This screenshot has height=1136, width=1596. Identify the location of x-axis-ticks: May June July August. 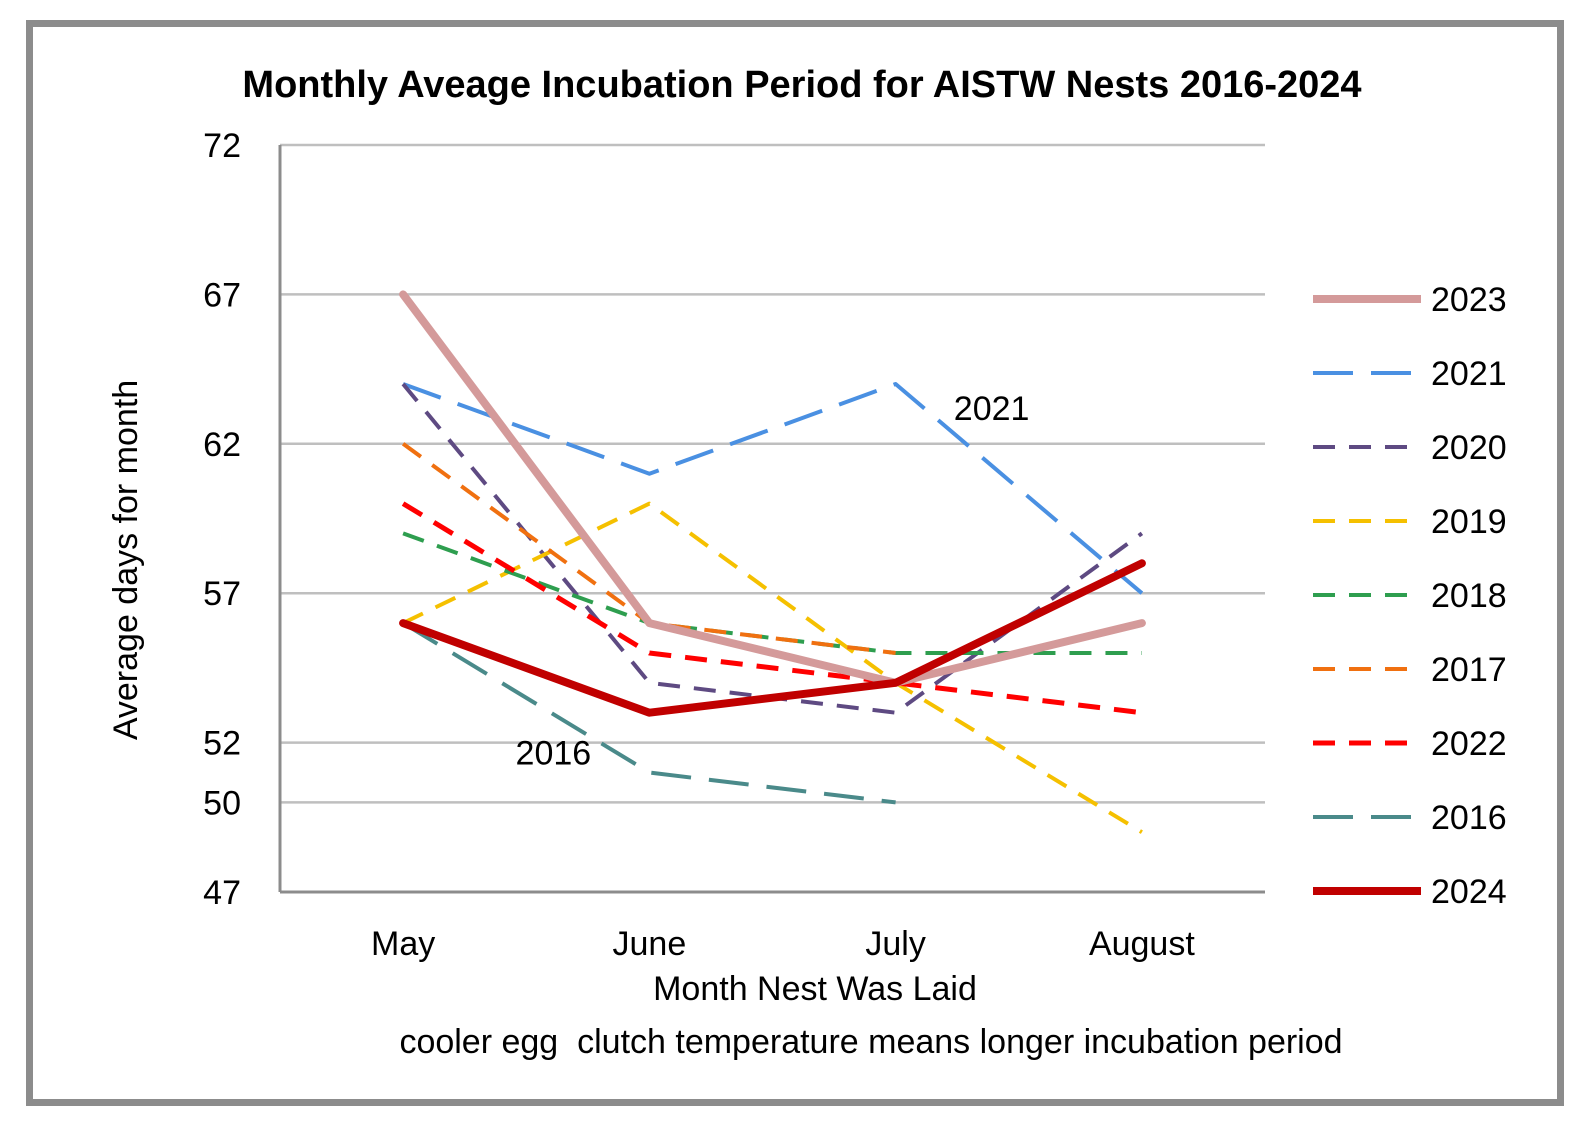
(783, 944).